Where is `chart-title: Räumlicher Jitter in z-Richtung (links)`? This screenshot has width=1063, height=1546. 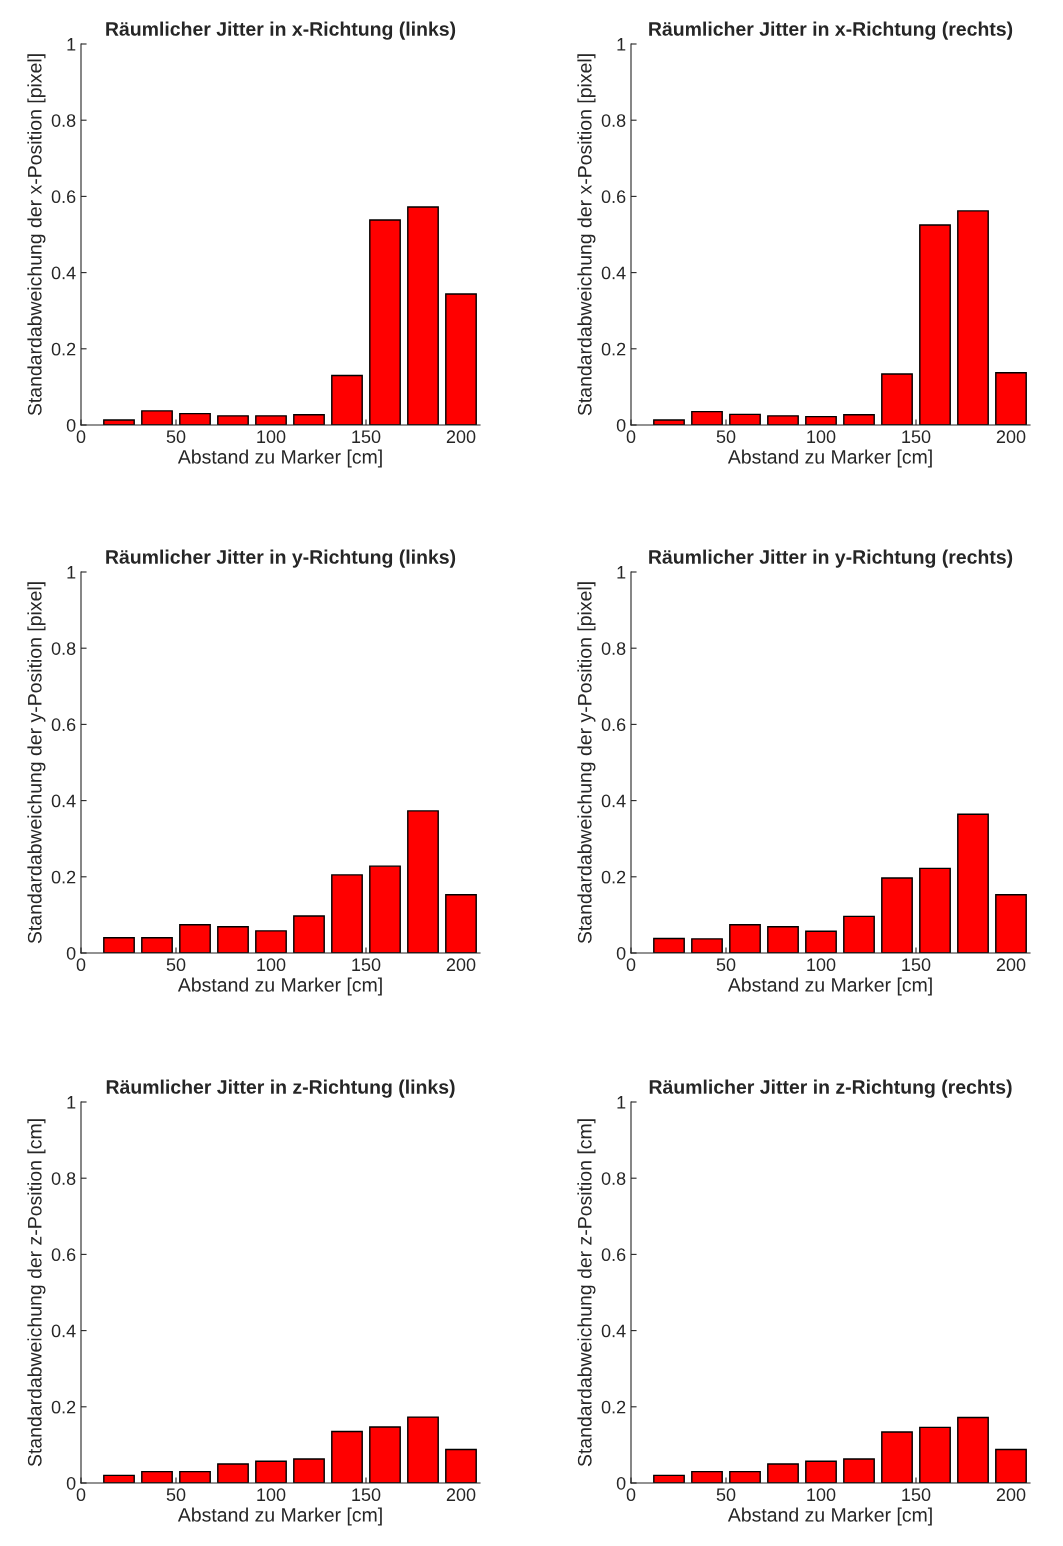
chart-title: Räumlicher Jitter in z-Richtung (links) is located at coordinates (280, 1088).